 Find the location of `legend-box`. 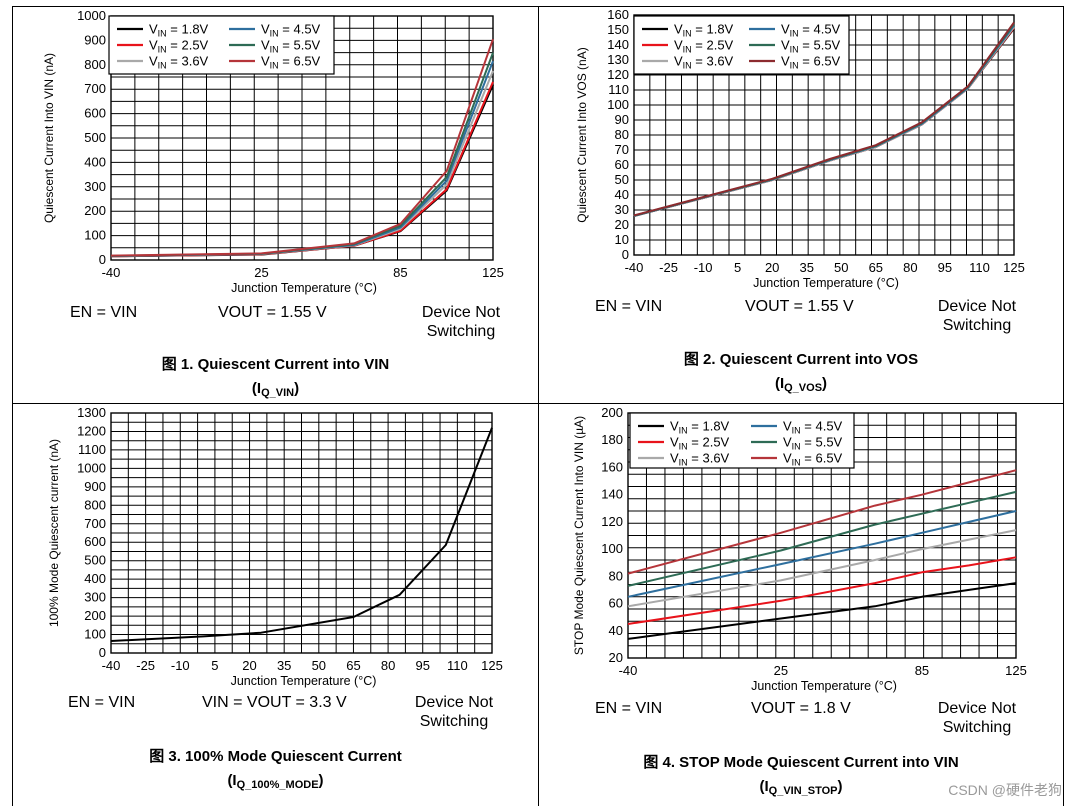

legend-box is located at coordinates (742, 440).